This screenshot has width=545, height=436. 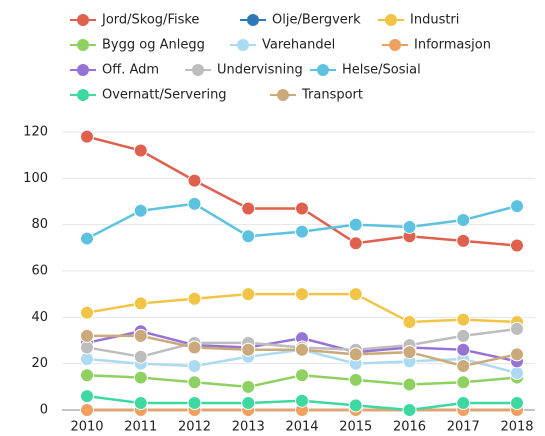 What do you see at coordinates (248, 427) in the screenshot?
I see `x-tick-label: 2013` at bounding box center [248, 427].